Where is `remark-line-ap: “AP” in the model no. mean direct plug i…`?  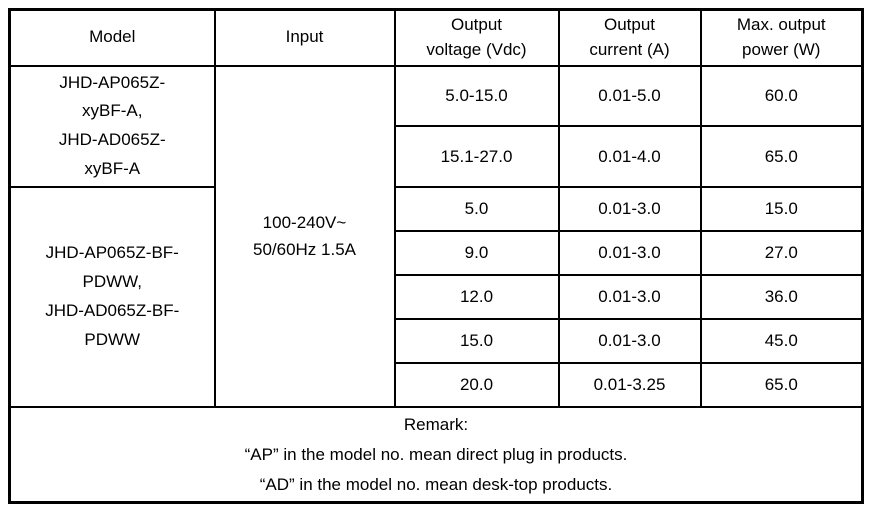 remark-line-ap: “AP” in the model no. mean direct plug i… is located at coordinates (436, 454).